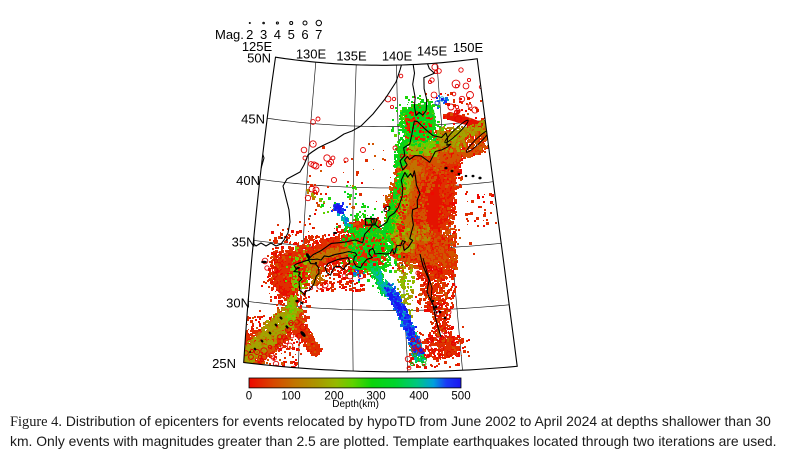  I want to click on svg-text: 35N, so click(244, 242).